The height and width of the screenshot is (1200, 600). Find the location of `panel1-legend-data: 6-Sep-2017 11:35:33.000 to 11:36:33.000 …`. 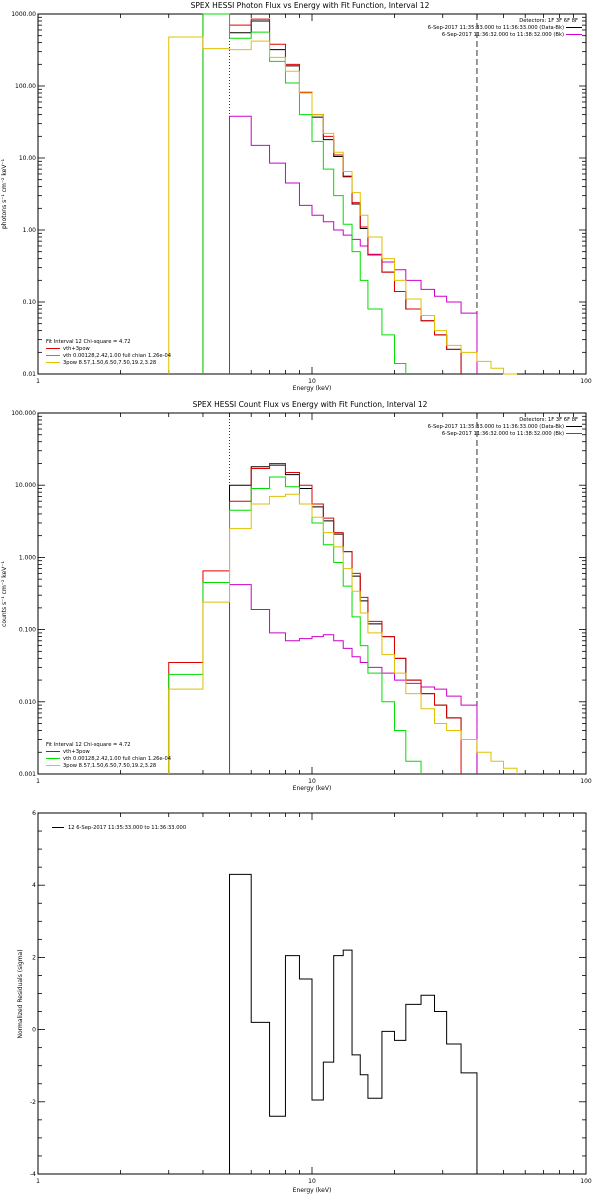

panel1-legend-data: 6-Sep-2017 11:35:33.000 to 11:36:33.000 … is located at coordinates (496, 28).